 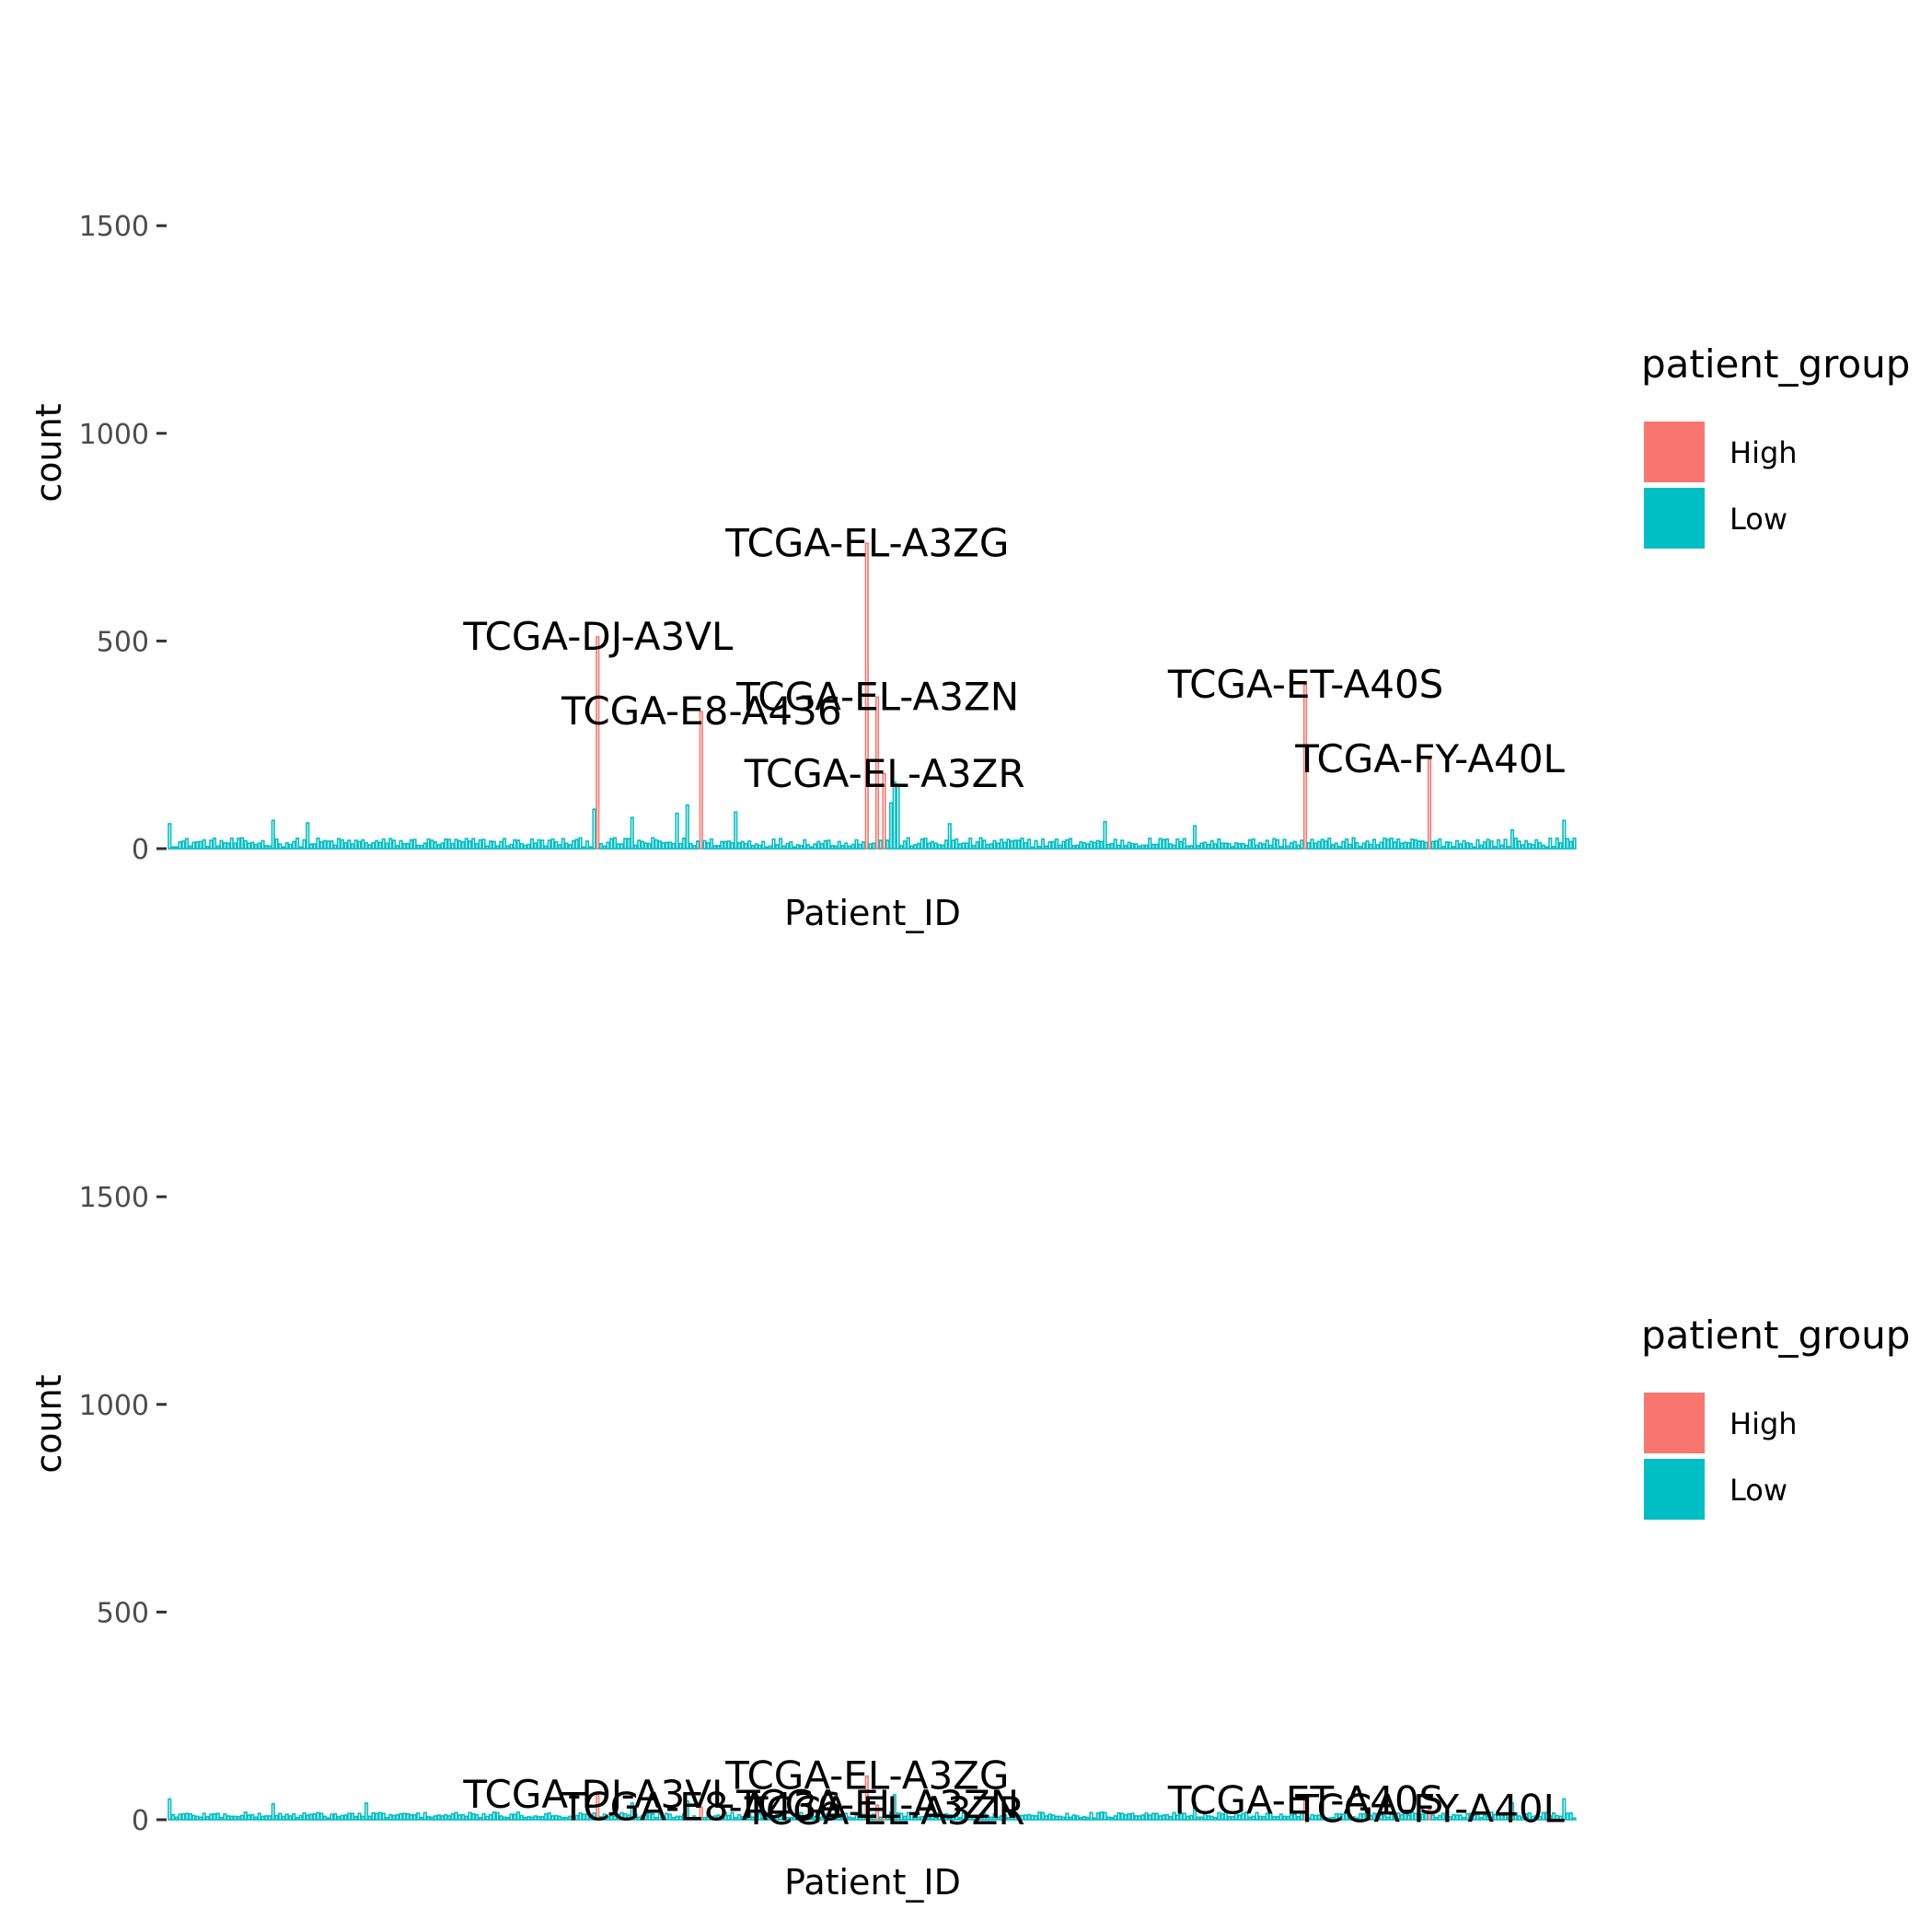 I want to click on legend-title: patient_group, so click(x=1776, y=1336).